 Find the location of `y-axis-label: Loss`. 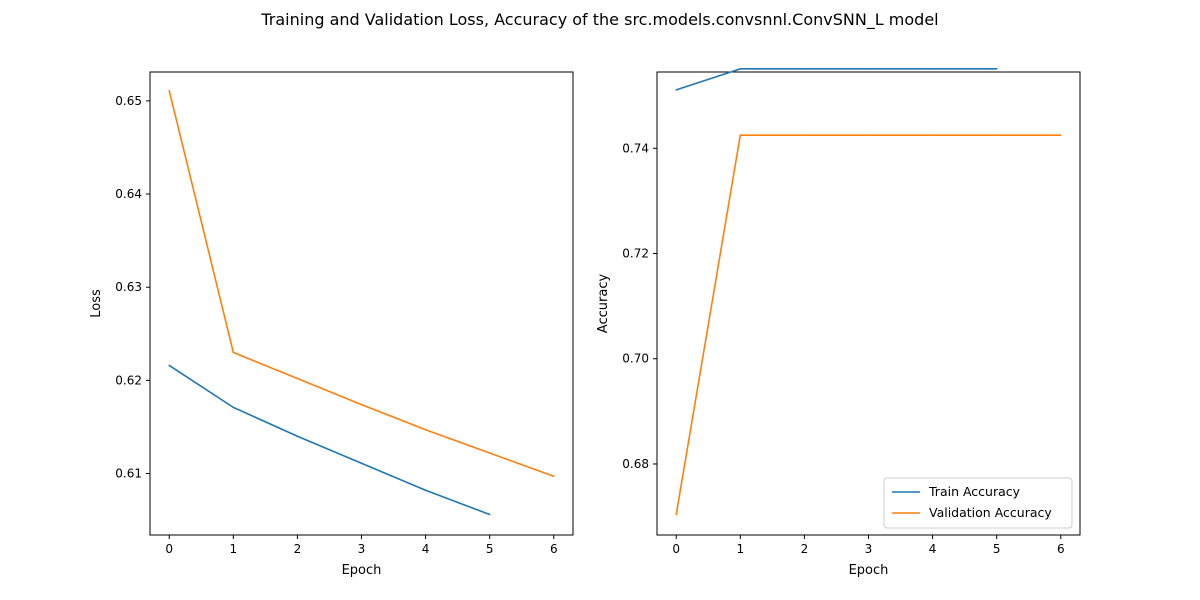

y-axis-label: Loss is located at coordinates (96, 303).